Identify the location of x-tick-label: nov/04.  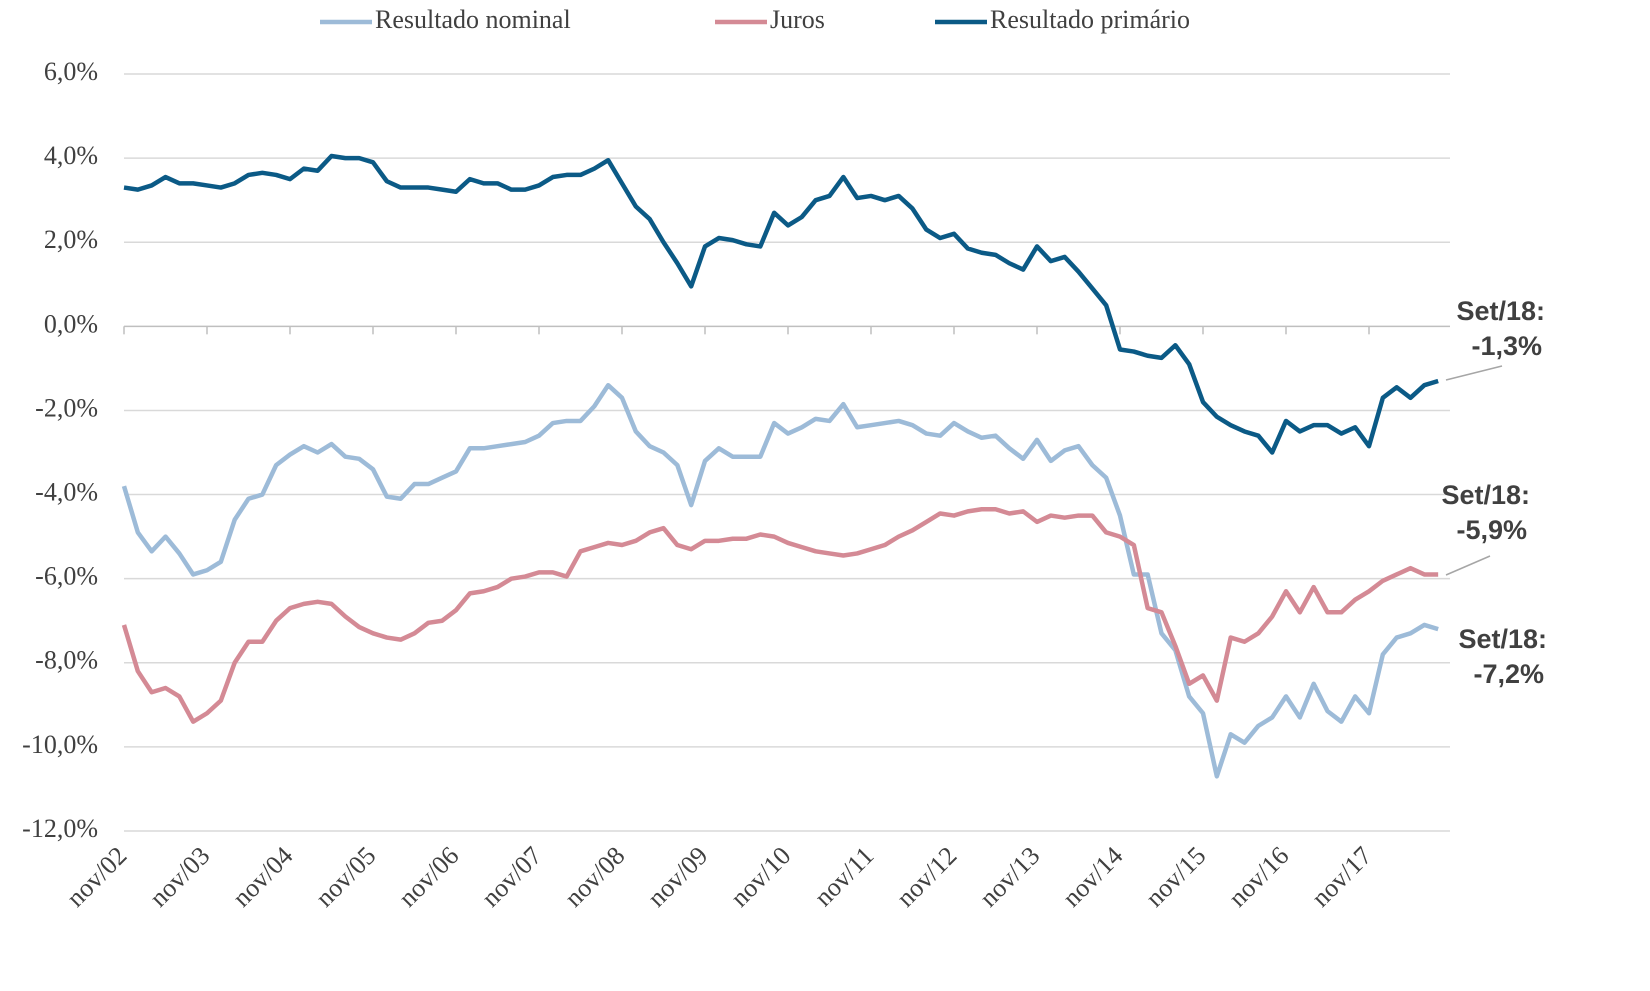
(263, 877).